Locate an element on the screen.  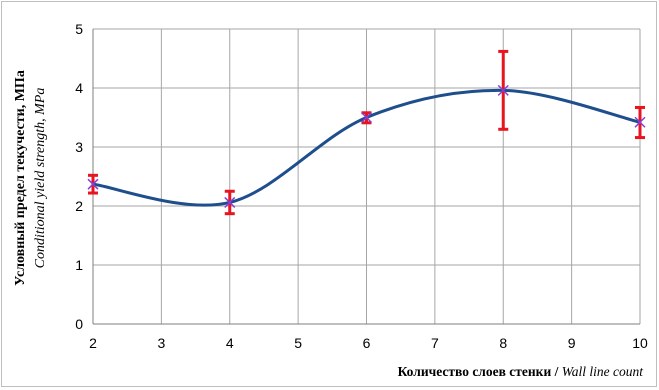
x-tick-label: 9 is located at coordinates (572, 343).